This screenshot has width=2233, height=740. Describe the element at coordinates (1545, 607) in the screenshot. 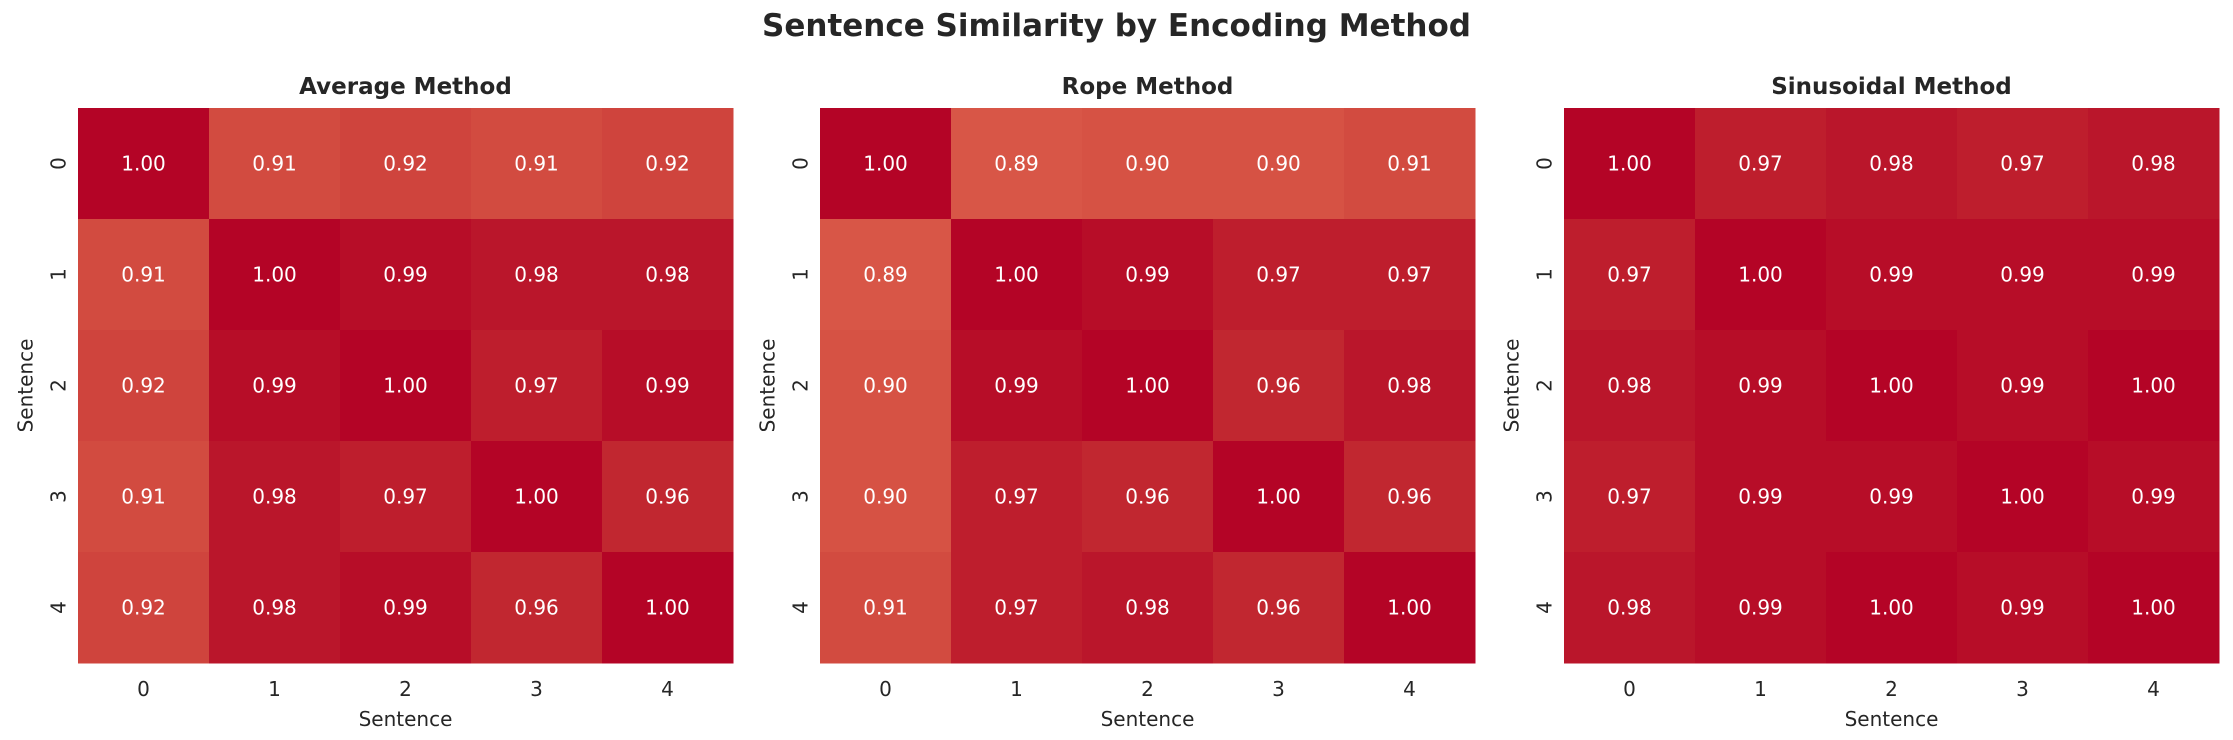

I see `y-tick-label: 4` at that location.